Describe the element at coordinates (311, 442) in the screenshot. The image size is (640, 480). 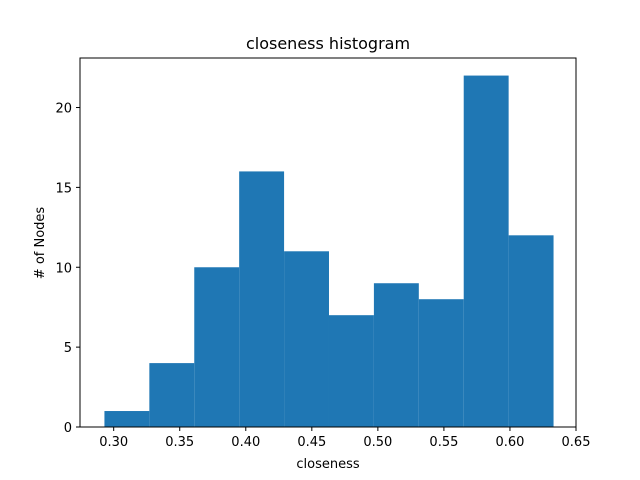
I see `x-tick-label: 0.45` at that location.